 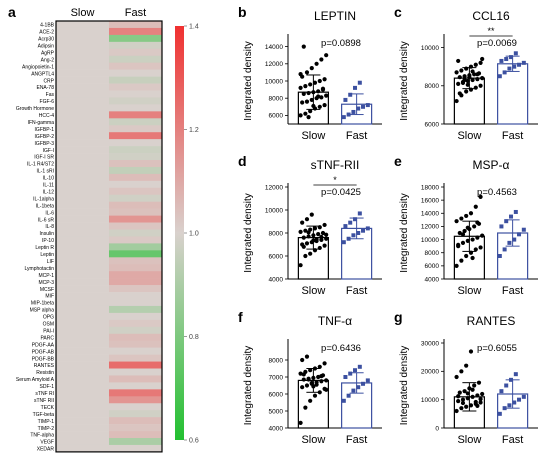 What do you see at coordinates (48, 325) in the screenshot?
I see `heatmap-row-label: OSM` at bounding box center [48, 325].